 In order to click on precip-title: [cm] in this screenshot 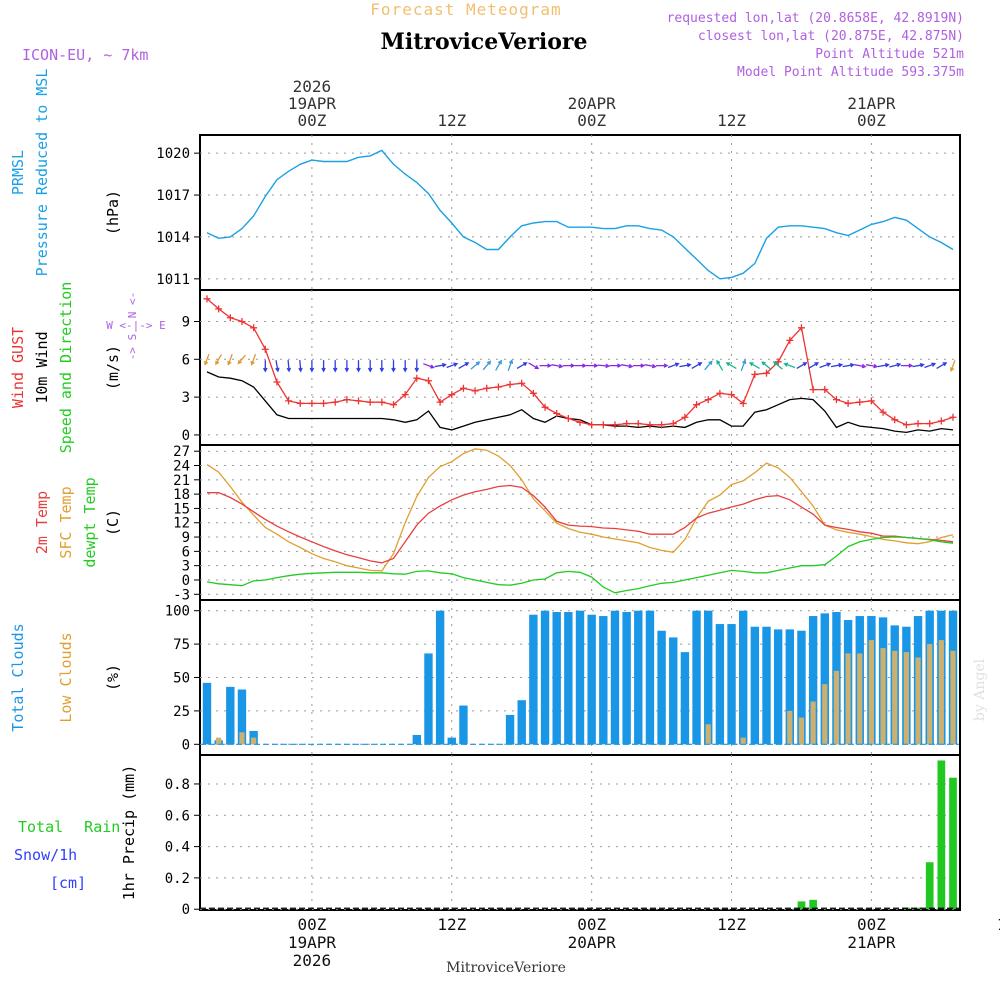, I will do `click(68, 883)`.